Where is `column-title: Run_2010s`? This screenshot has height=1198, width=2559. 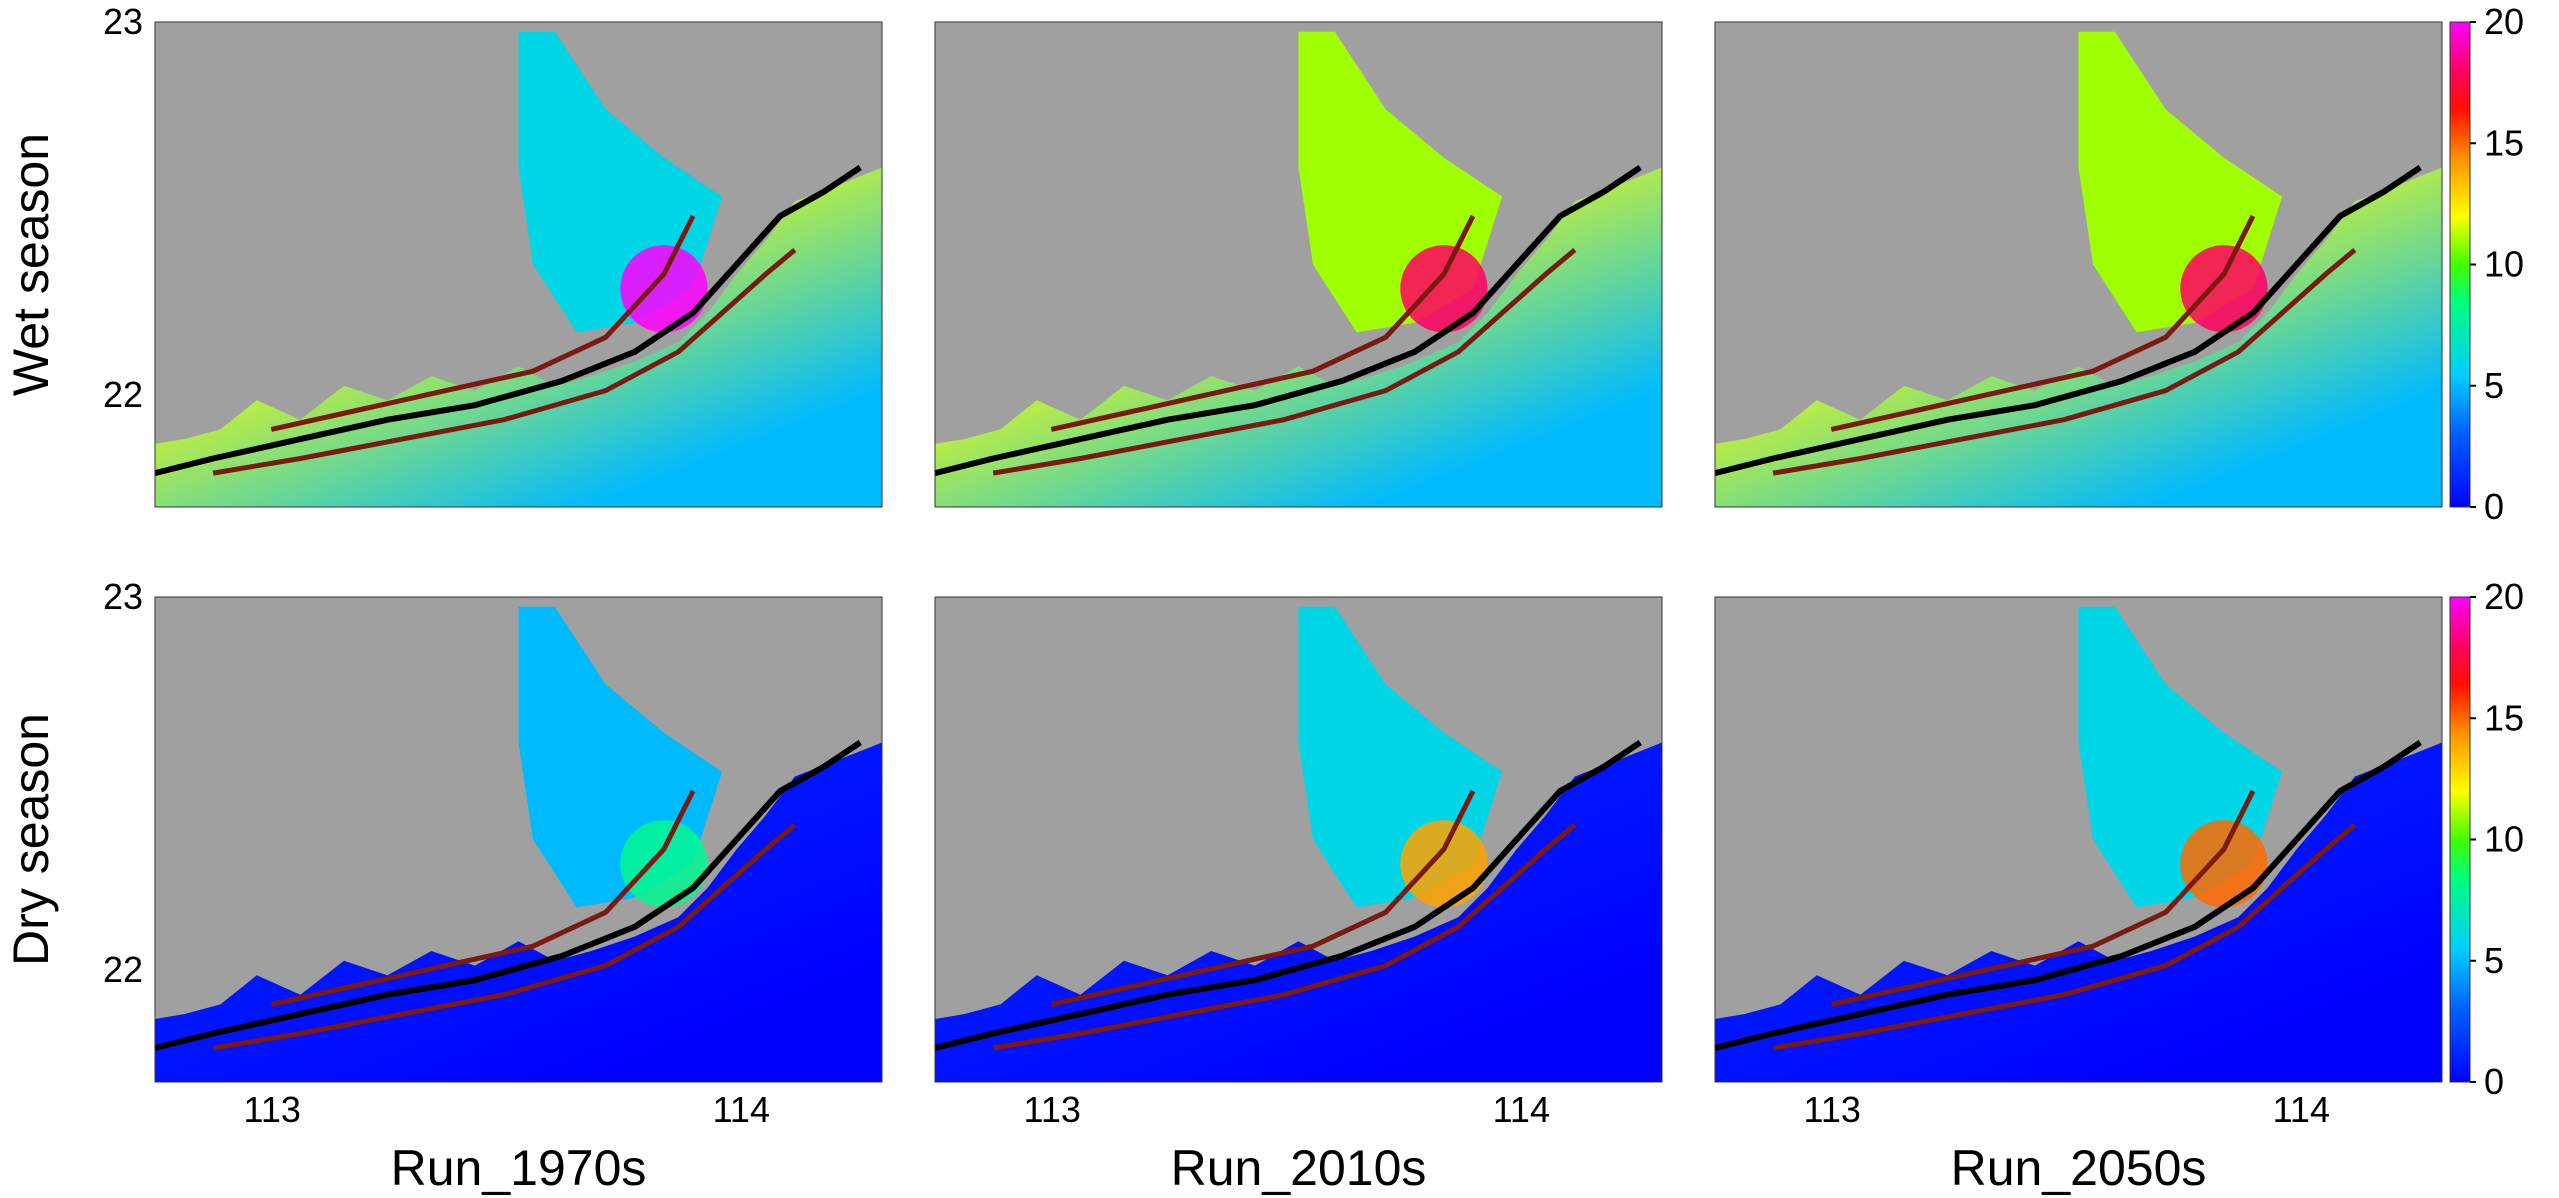 column-title: Run_2010s is located at coordinates (1299, 1168).